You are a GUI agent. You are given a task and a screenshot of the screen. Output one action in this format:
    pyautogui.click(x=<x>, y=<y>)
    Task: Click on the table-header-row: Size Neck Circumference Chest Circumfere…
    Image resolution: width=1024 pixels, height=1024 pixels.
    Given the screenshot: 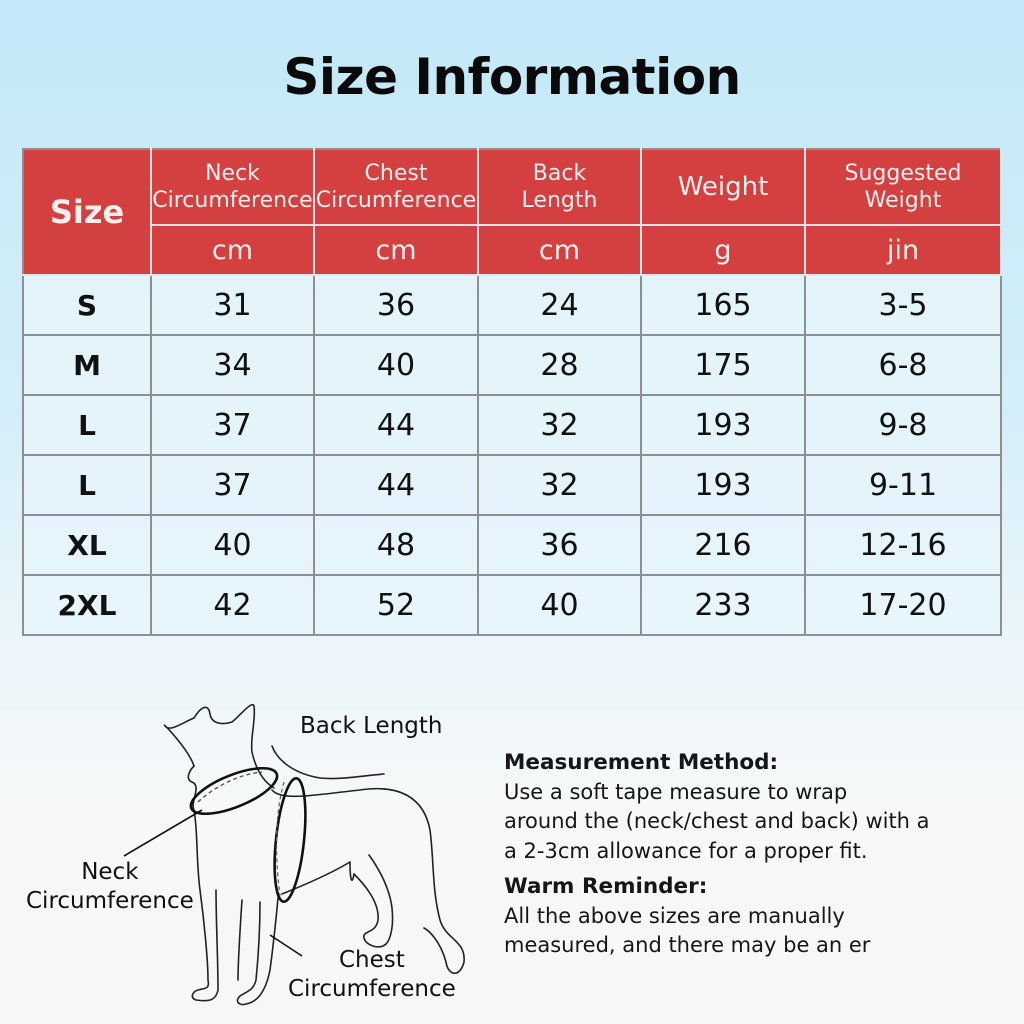 What is the action you would take?
    pyautogui.click(x=512, y=212)
    